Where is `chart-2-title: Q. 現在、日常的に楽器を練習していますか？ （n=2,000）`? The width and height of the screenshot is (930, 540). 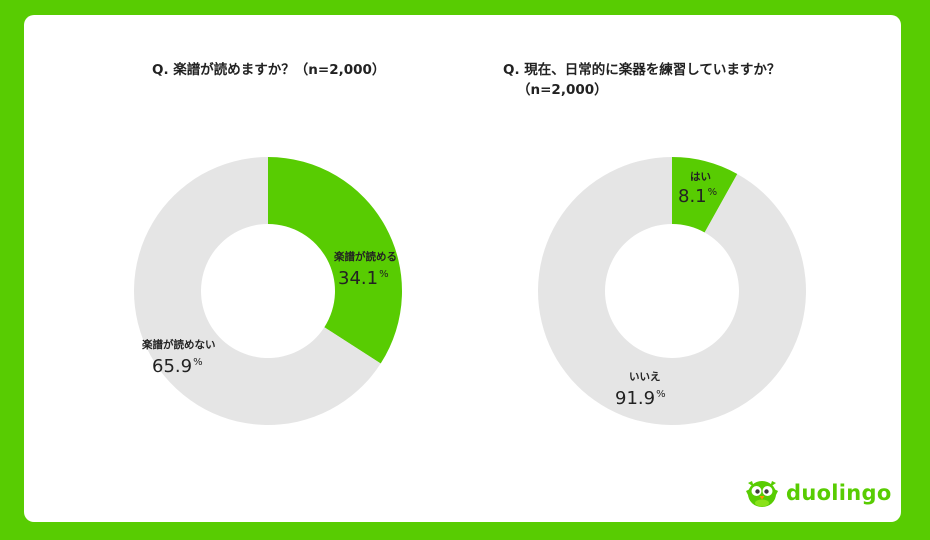 chart-2-title: Q. 現在、日常的に楽器を練習していますか？ （n=2,000） is located at coordinates (641, 80).